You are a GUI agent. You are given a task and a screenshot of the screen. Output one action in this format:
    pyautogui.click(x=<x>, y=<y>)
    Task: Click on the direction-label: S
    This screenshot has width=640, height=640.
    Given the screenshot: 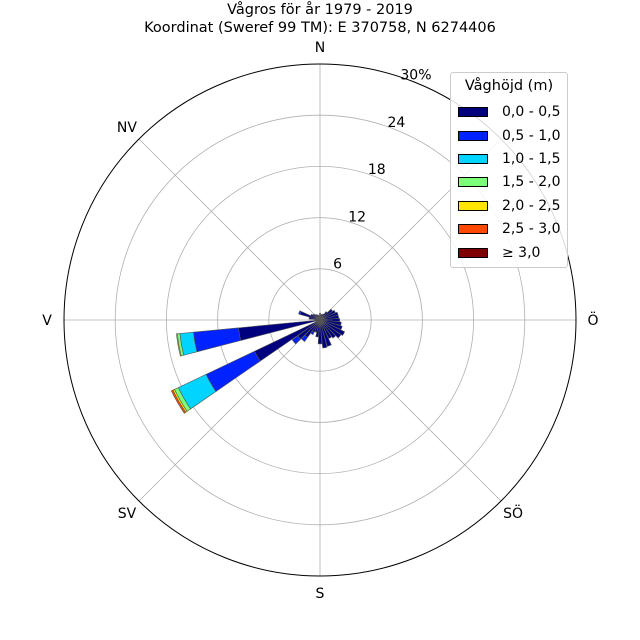 What is the action you would take?
    pyautogui.click(x=320, y=594)
    